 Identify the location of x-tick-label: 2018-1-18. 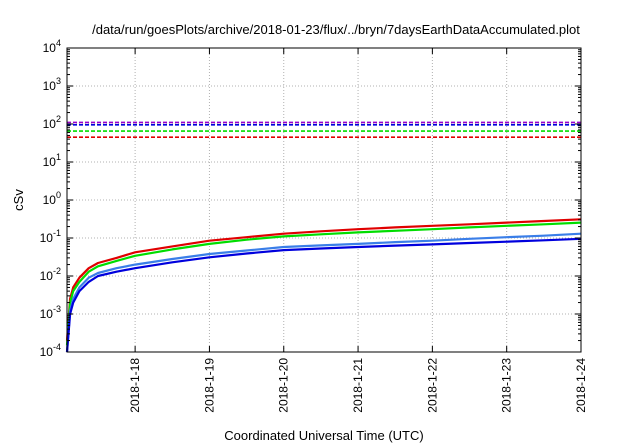
(135, 385).